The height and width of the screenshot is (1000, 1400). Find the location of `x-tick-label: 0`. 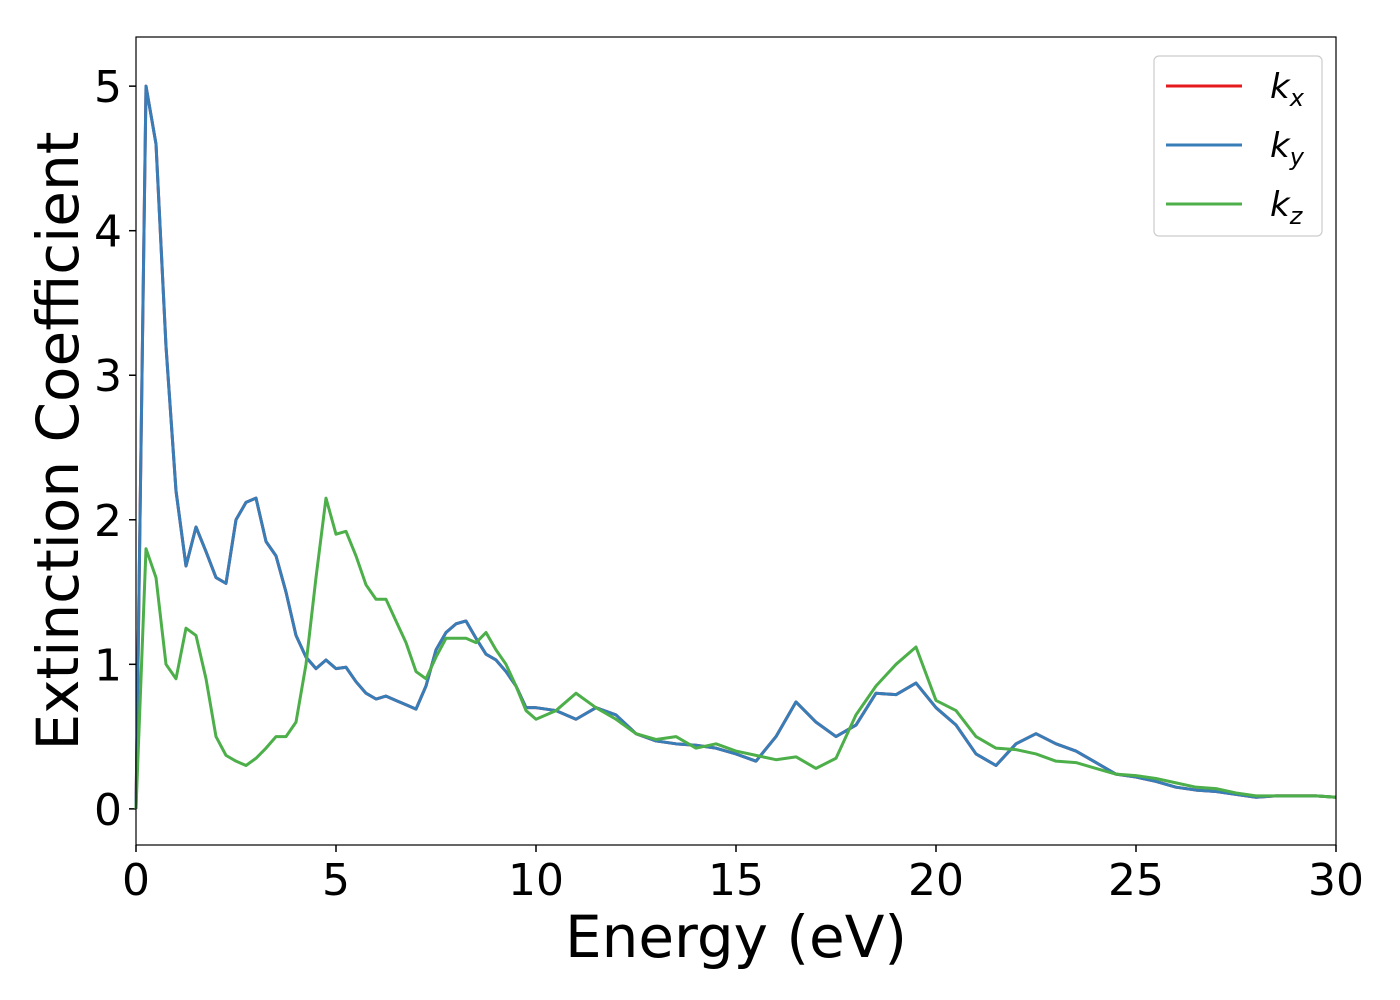

x-tick-label: 0 is located at coordinates (136, 880).